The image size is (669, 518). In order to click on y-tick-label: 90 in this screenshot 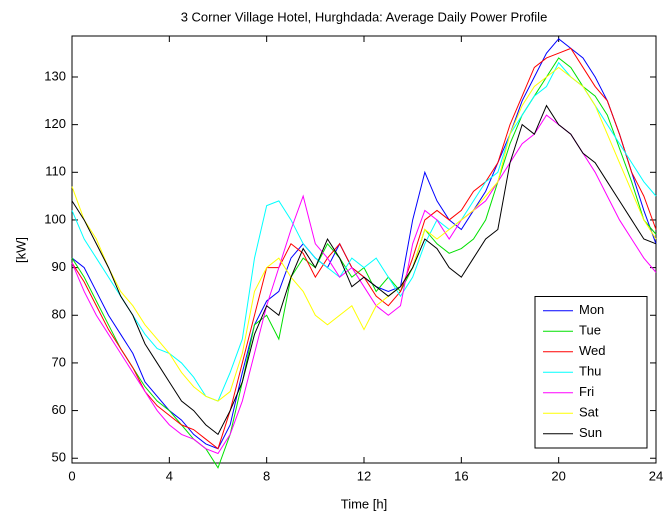, I will do `click(59, 266)`.